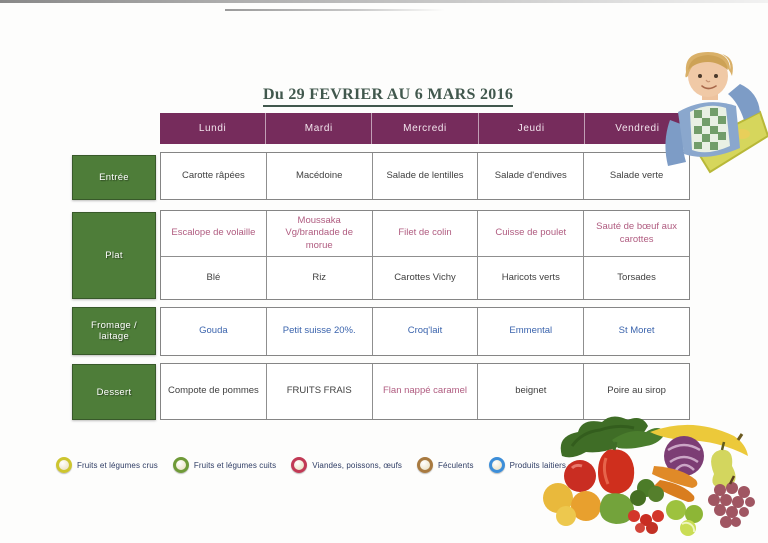  What do you see at coordinates (425, 465) in the screenshot?
I see `starches-icon` at bounding box center [425, 465].